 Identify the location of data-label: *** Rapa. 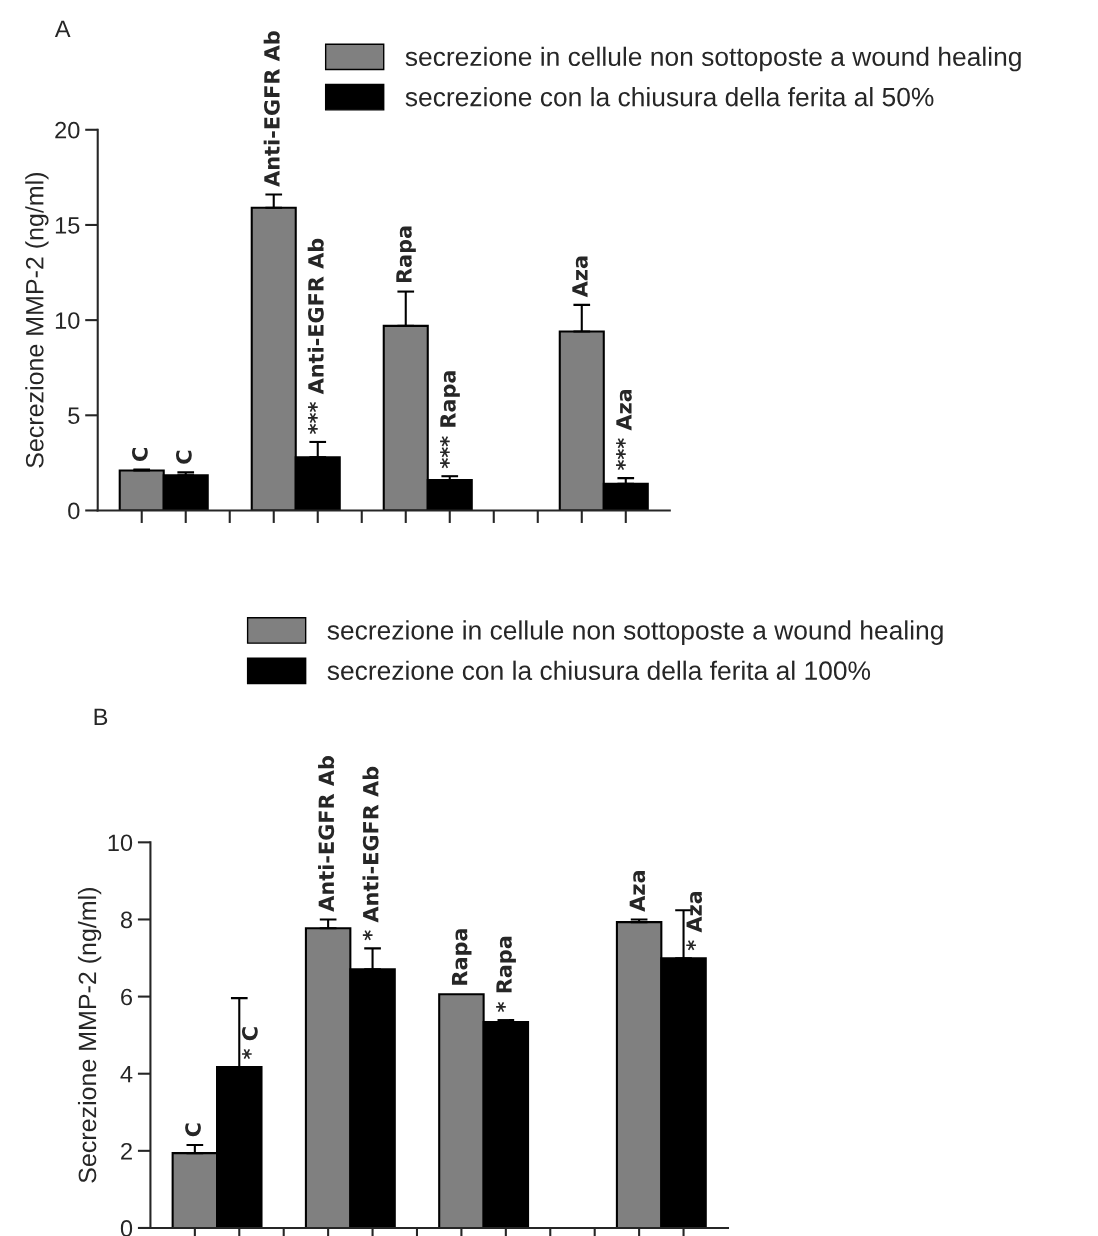
(450, 420).